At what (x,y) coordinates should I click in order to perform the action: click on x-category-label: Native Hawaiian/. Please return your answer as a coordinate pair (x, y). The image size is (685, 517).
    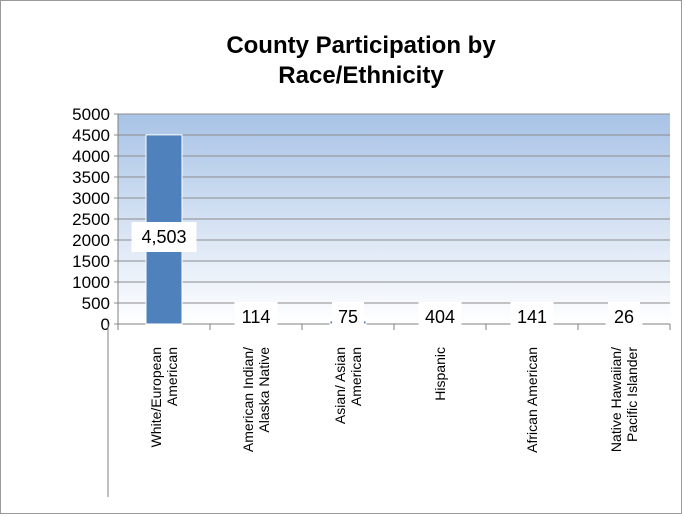
    Looking at the image, I should click on (616, 399).